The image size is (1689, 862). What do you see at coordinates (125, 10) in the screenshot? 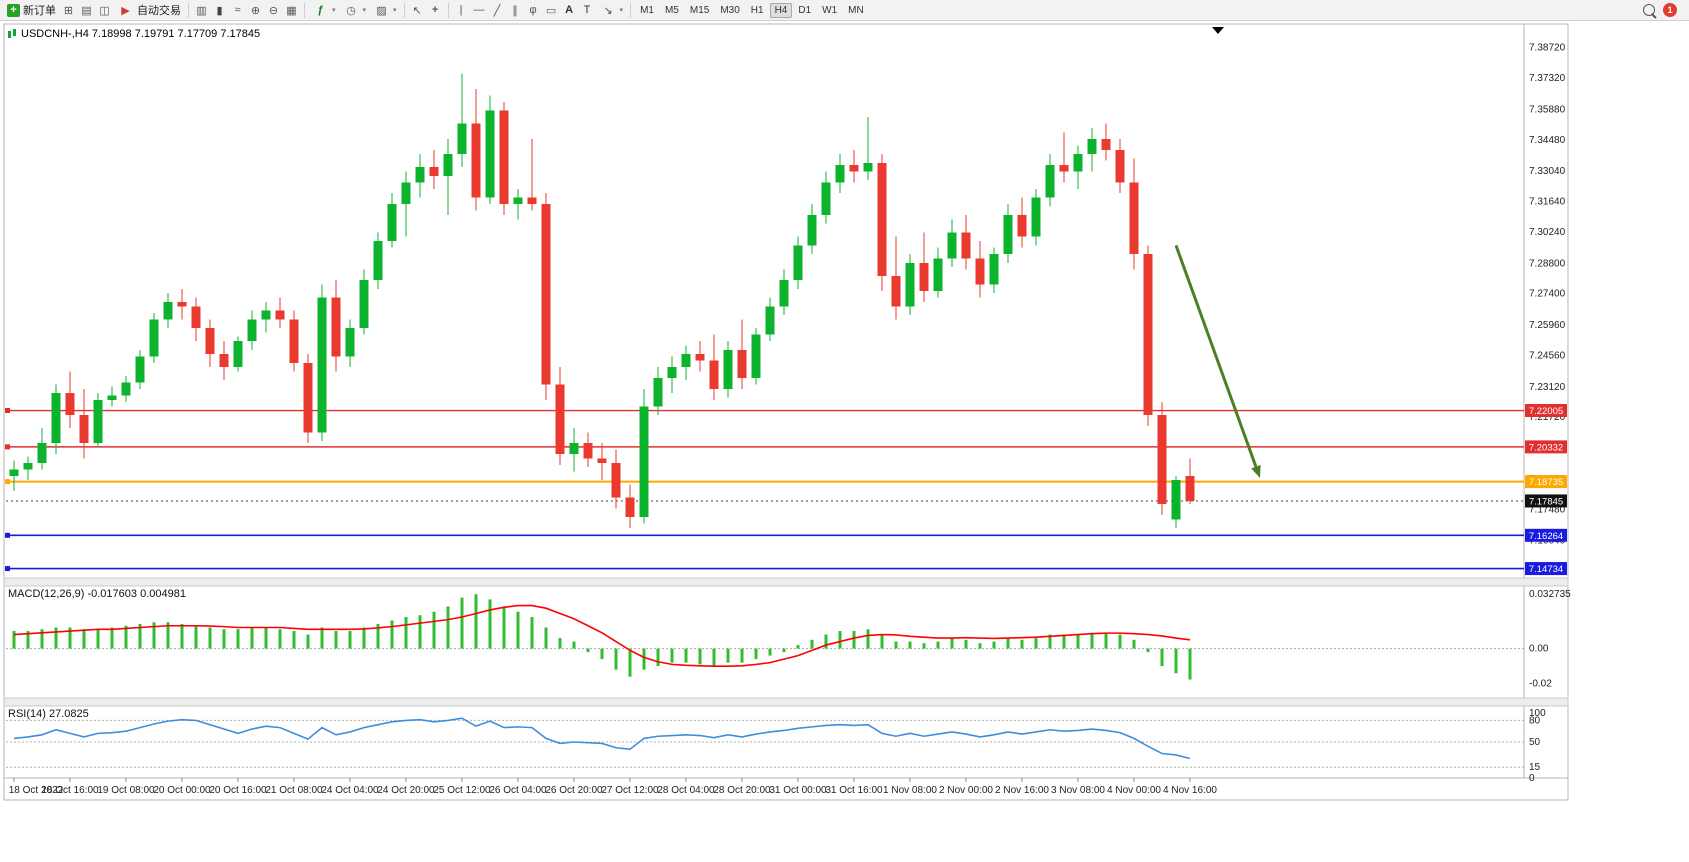
I see `autotrading-icon` at bounding box center [125, 10].